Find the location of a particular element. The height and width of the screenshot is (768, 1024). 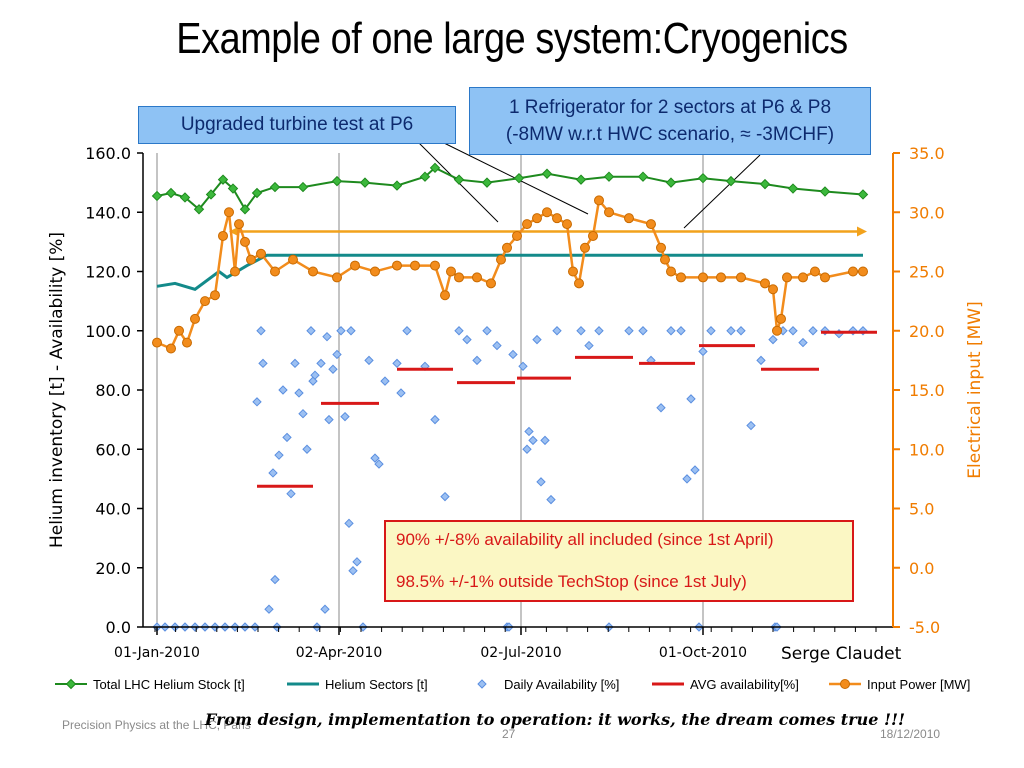

y2-tick-label-2: 5.0 is located at coordinates (921, 509).